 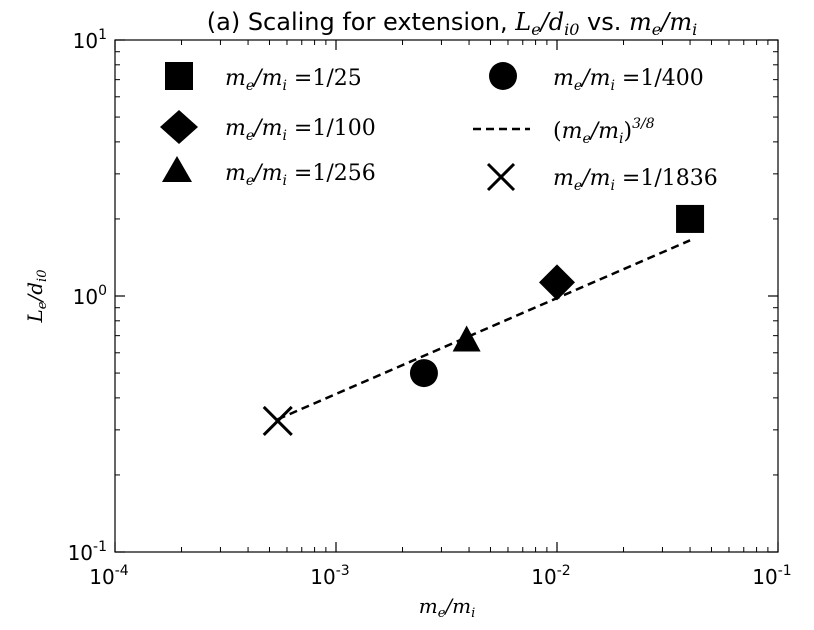 I want to click on x-tick-label: 10⁻², so click(x=550, y=576).